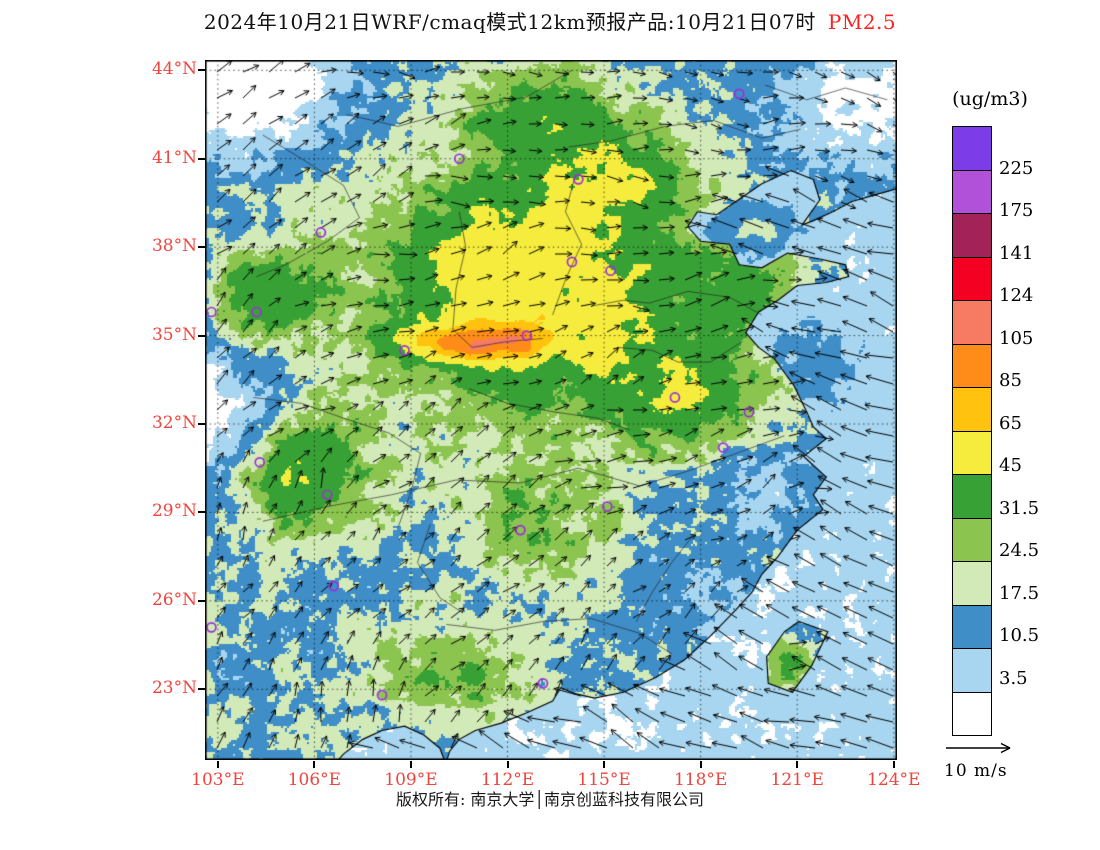 Image resolution: width=1100 pixels, height=850 pixels. What do you see at coordinates (174, 69) in the screenshot?
I see `lat-tick-label: 44°N` at bounding box center [174, 69].